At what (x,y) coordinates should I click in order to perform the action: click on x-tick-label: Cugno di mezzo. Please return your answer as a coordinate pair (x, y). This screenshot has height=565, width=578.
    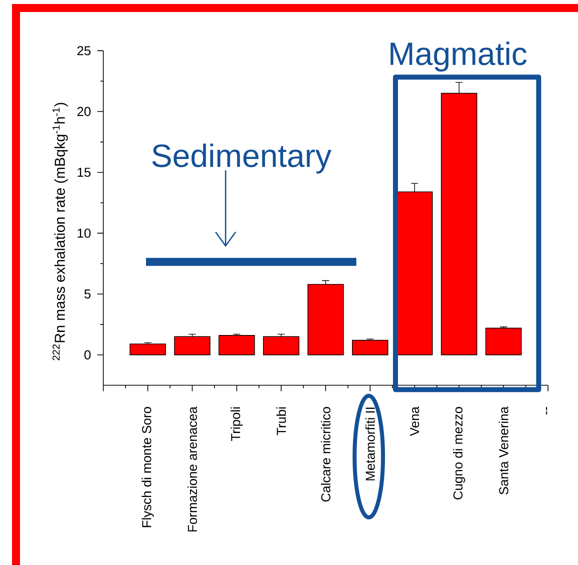
    Looking at the image, I should click on (459, 453).